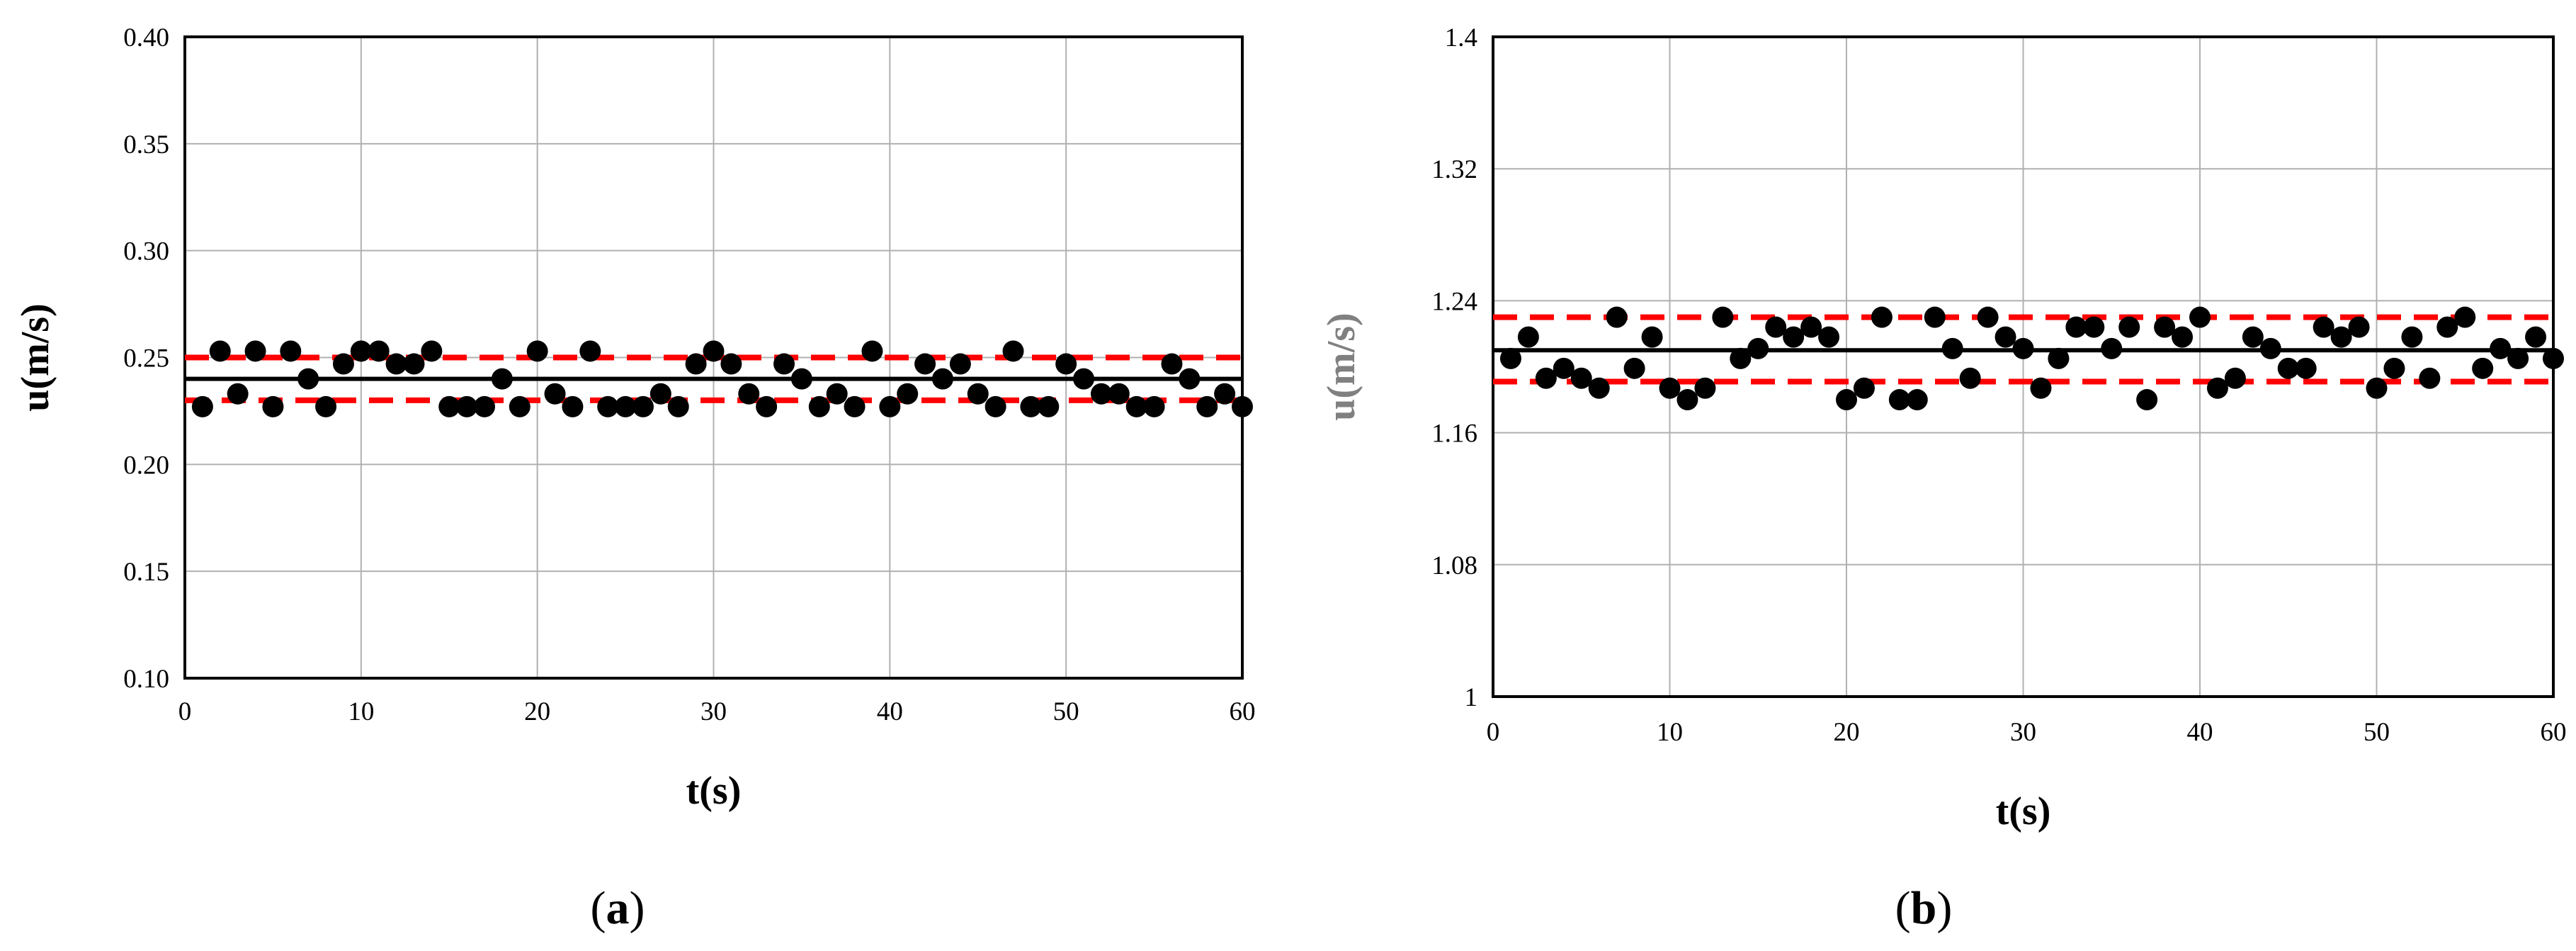 The image size is (2576, 951). Describe the element at coordinates (146, 145) in the screenshot. I see `y-tick-label: 0.35` at that location.